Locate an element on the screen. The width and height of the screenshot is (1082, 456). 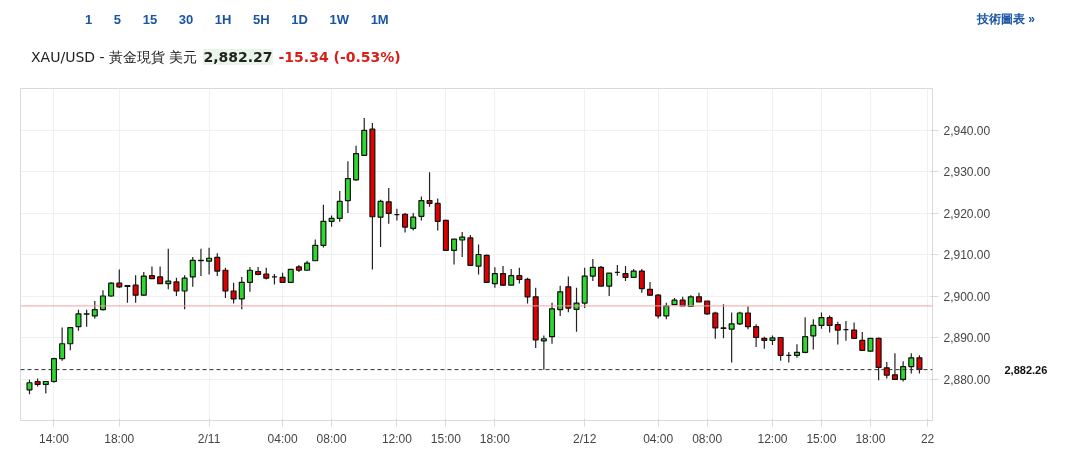
y-tick-label: 2,910.00 is located at coordinates (967, 255).